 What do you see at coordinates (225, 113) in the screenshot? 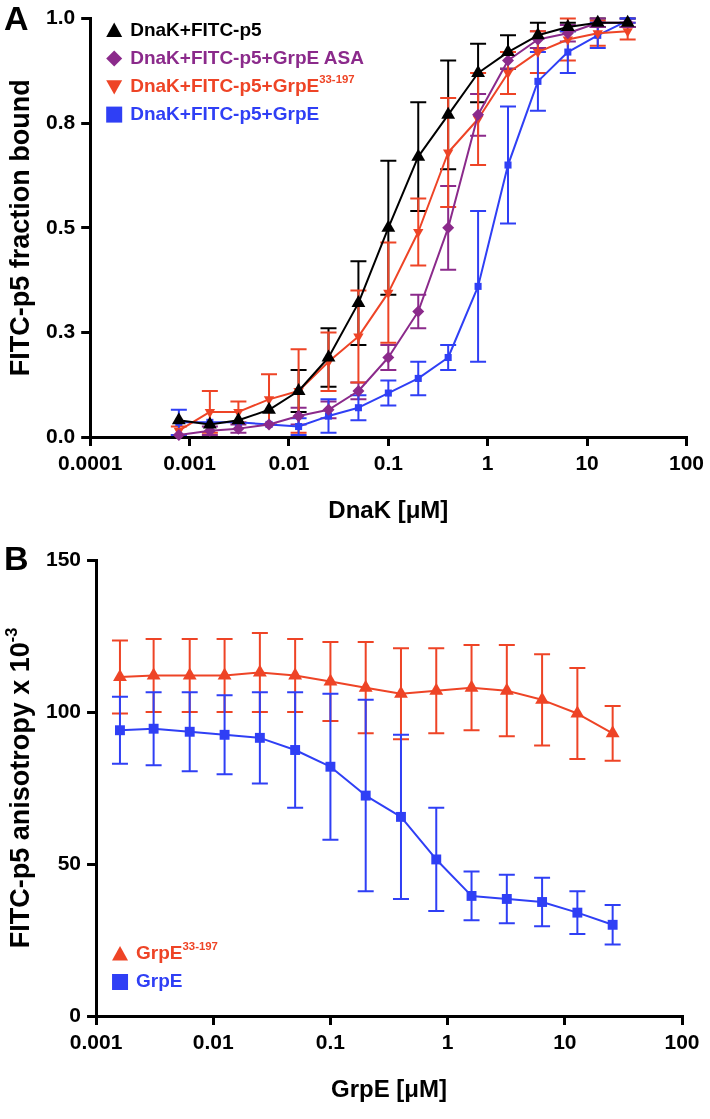
I see `legend-label: DnaK+FITC-p5+GrpE` at bounding box center [225, 113].